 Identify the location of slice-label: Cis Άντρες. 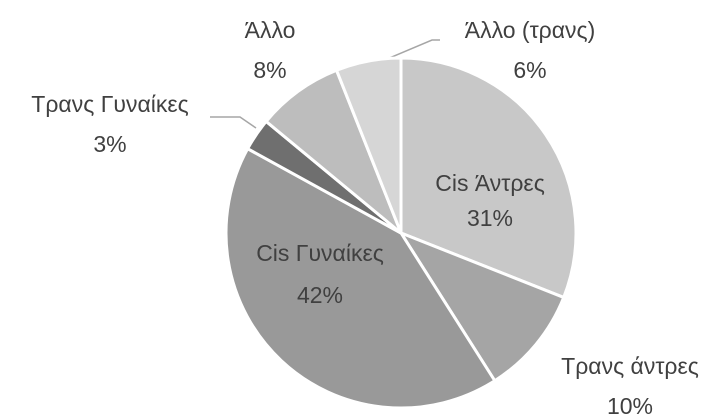
(490, 183).